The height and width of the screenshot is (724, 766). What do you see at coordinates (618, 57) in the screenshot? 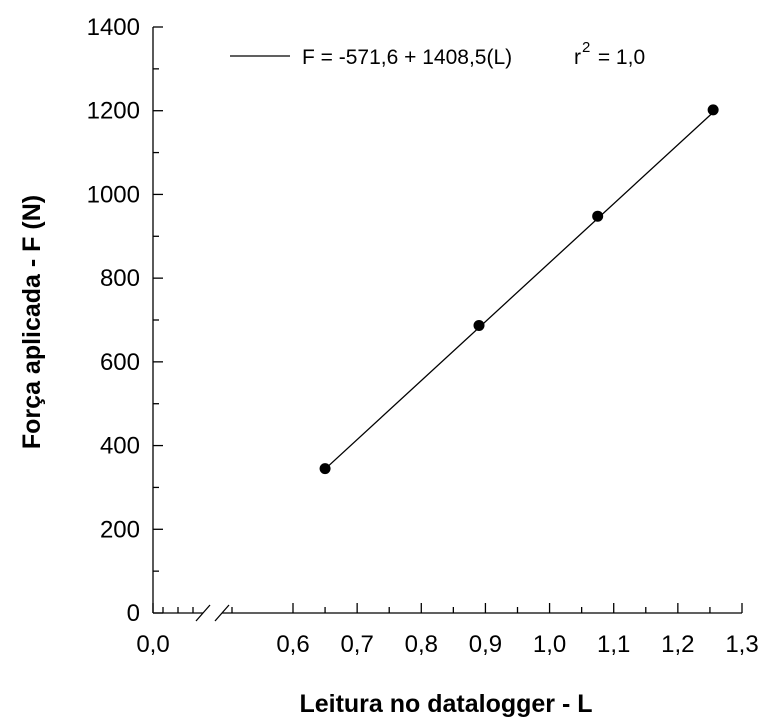
I see `legend-r-value: = 1,0` at bounding box center [618, 57].